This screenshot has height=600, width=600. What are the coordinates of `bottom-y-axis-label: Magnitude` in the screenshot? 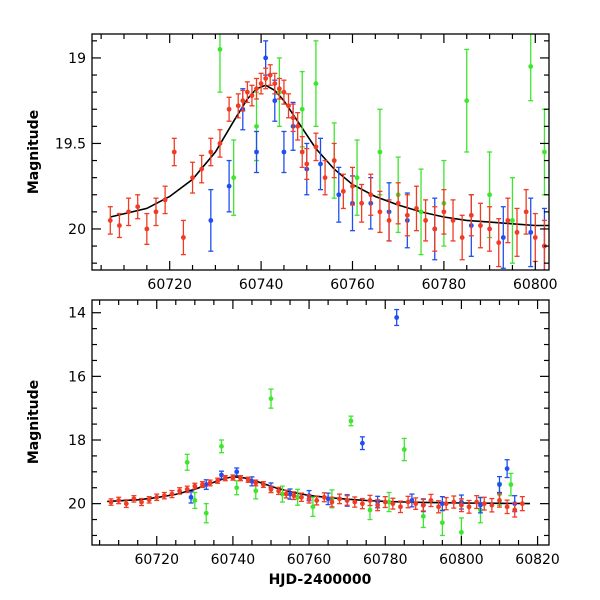 It's located at (34, 422).